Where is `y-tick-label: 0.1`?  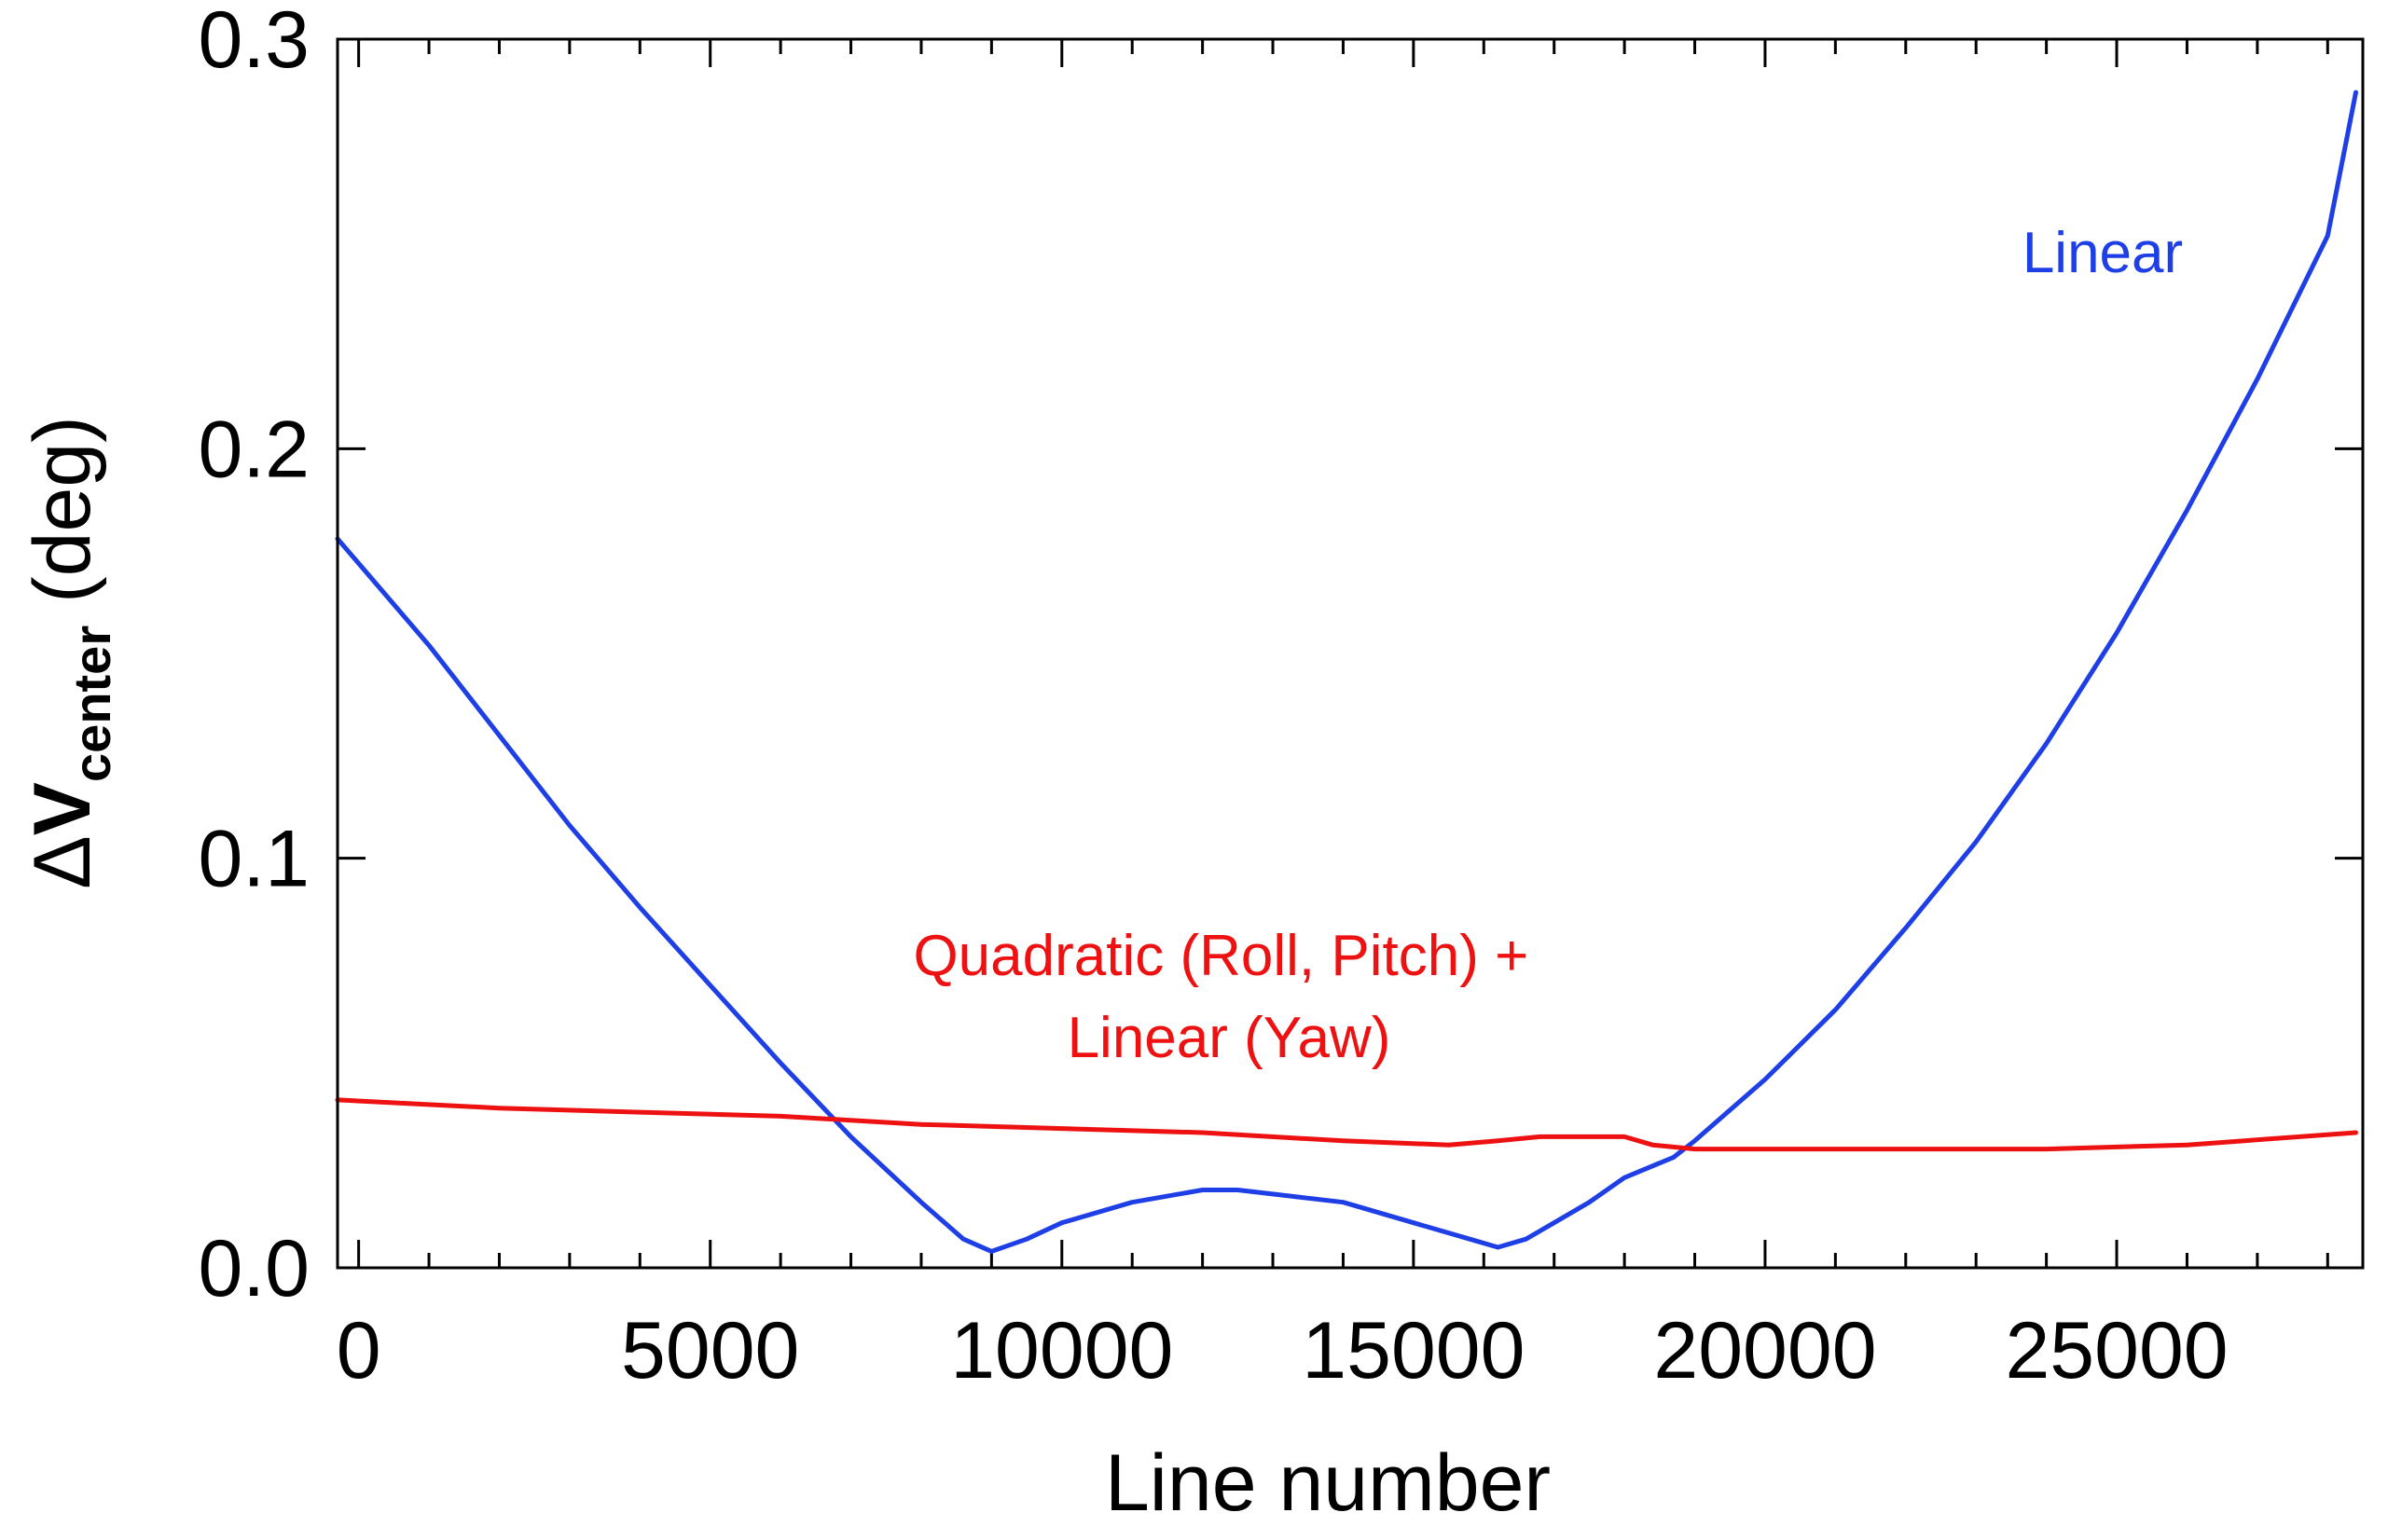
y-tick-label: 0.1 is located at coordinates (254, 859).